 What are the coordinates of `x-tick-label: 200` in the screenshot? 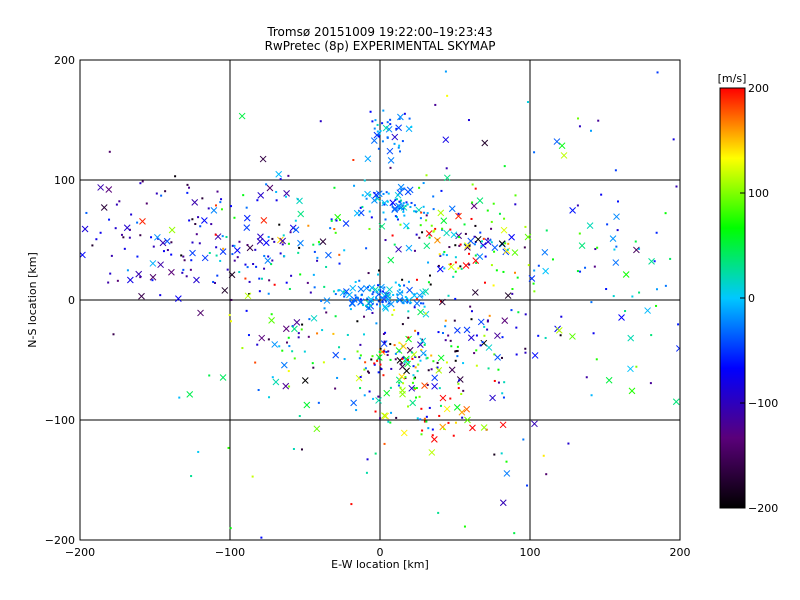 It's located at (680, 552).